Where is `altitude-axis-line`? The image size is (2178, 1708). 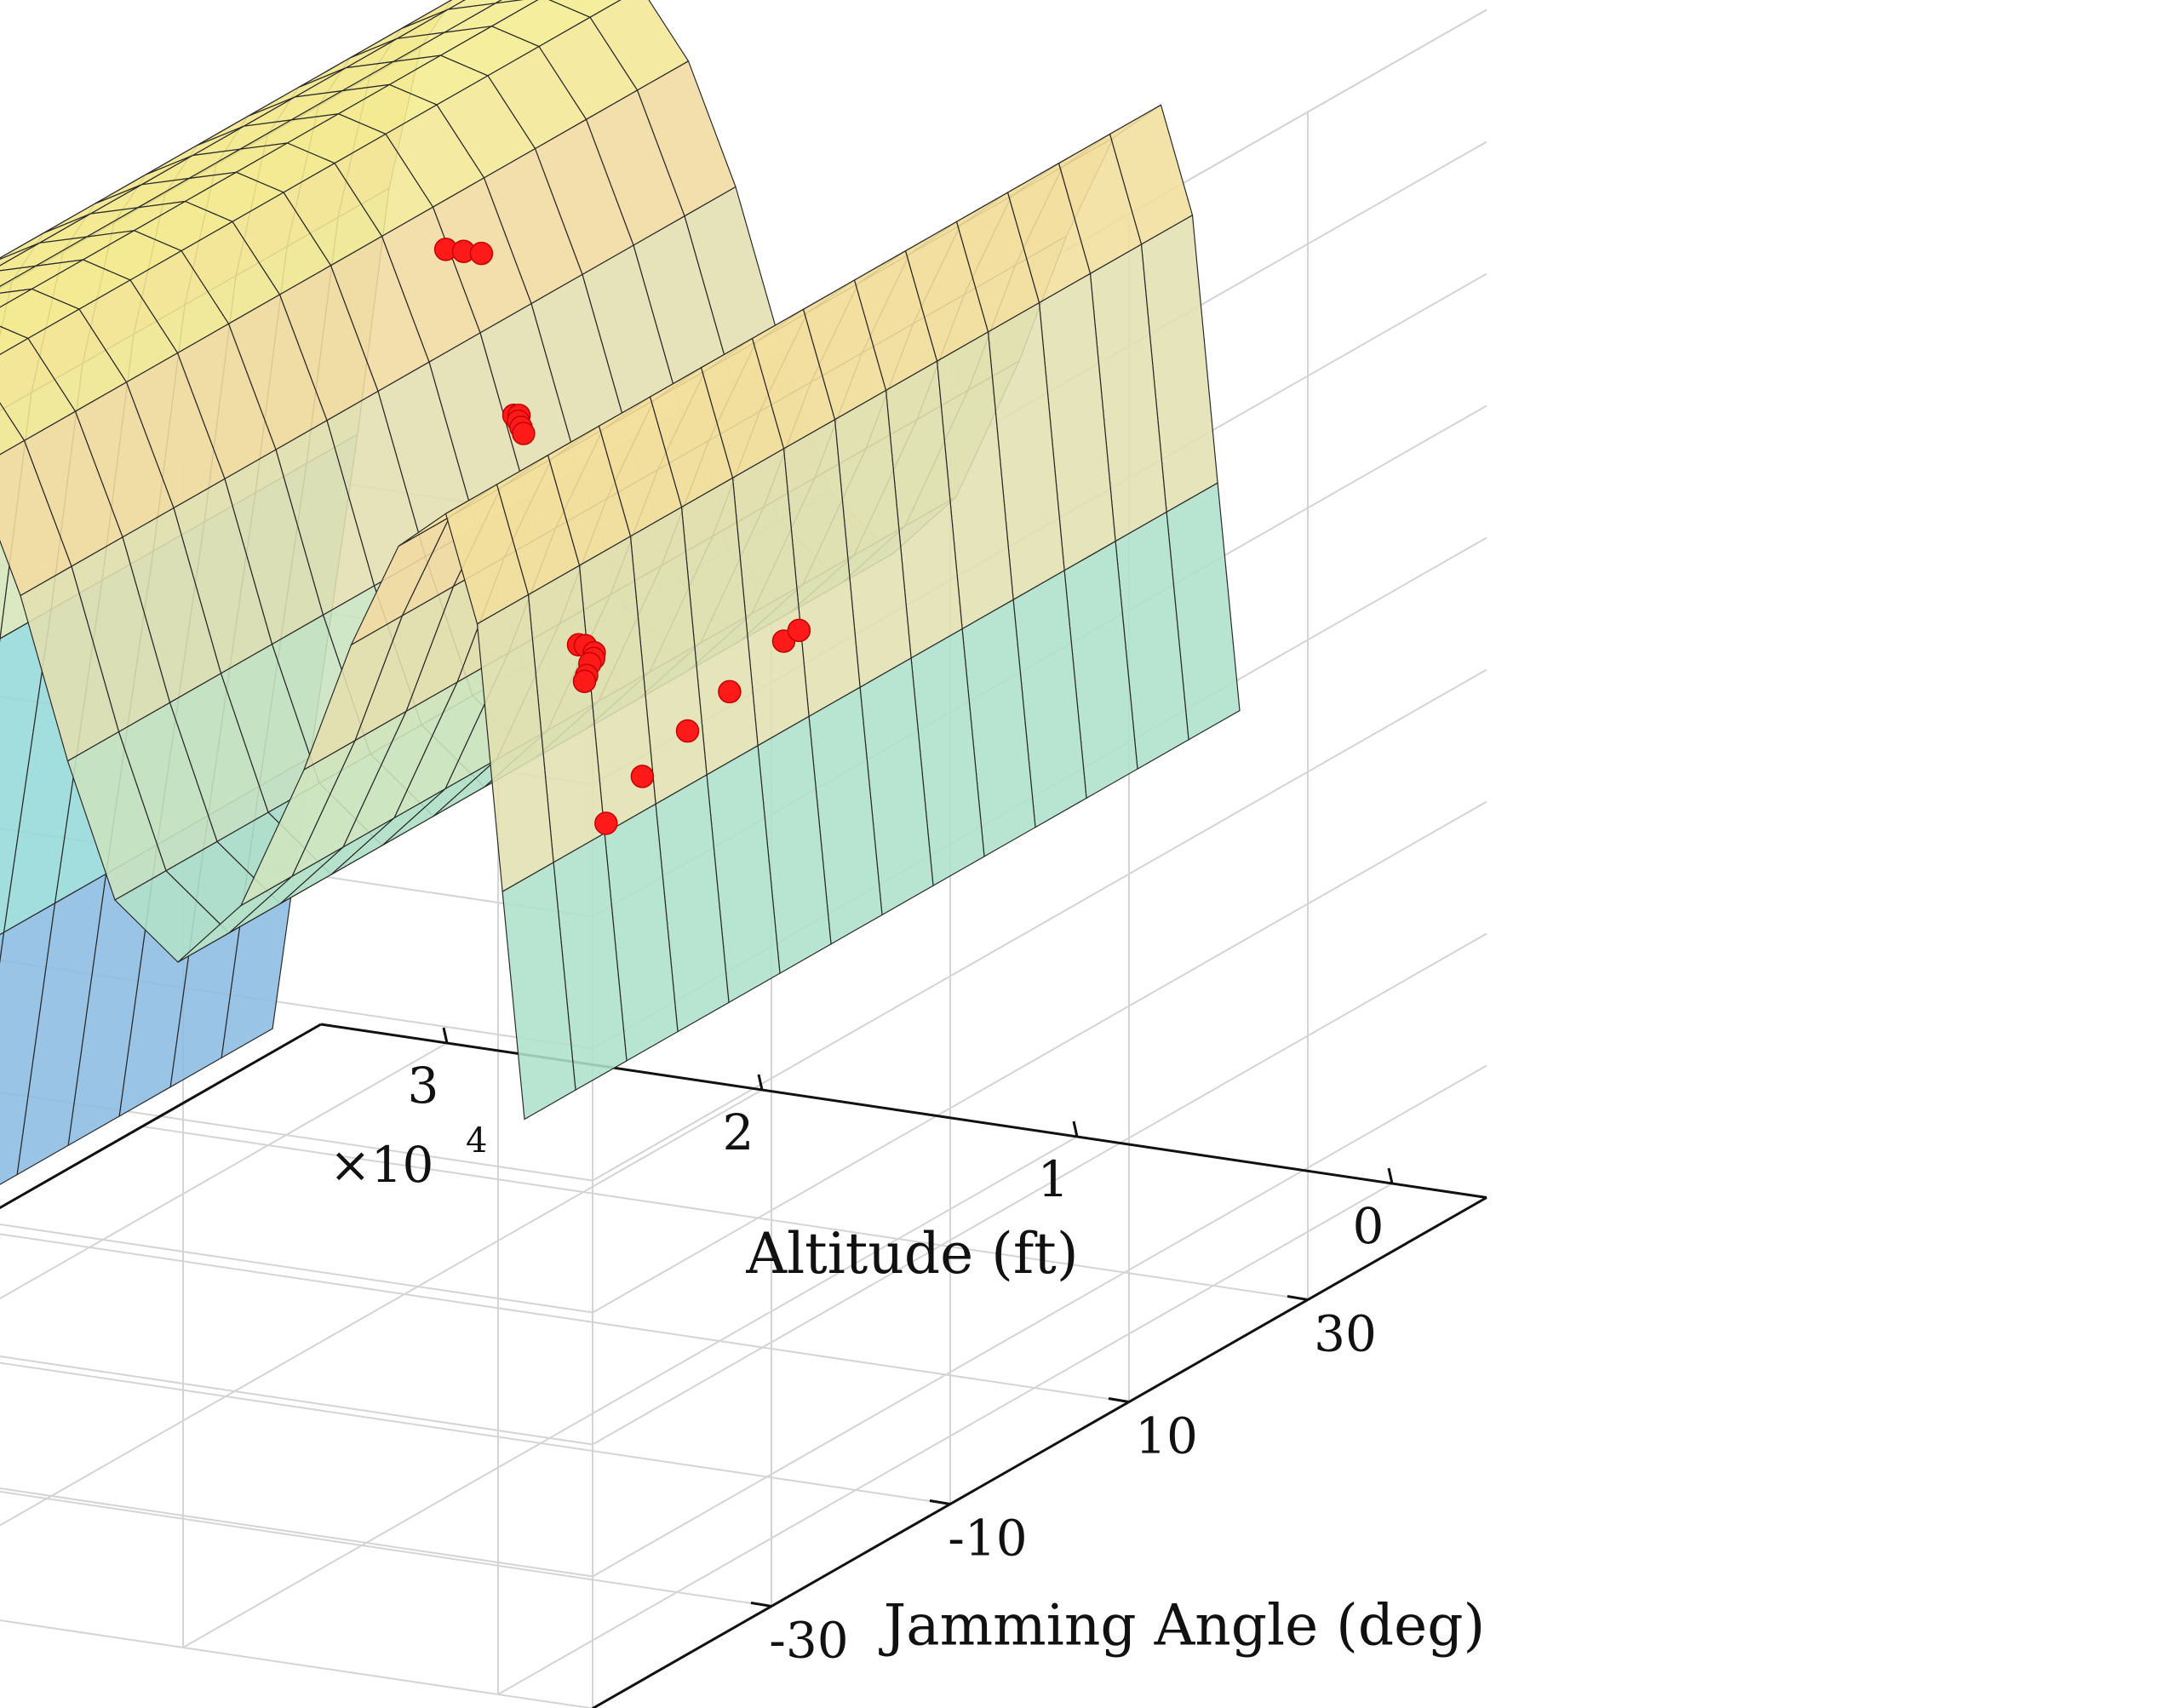
altitude-axis-line is located at coordinates (903, 1111).